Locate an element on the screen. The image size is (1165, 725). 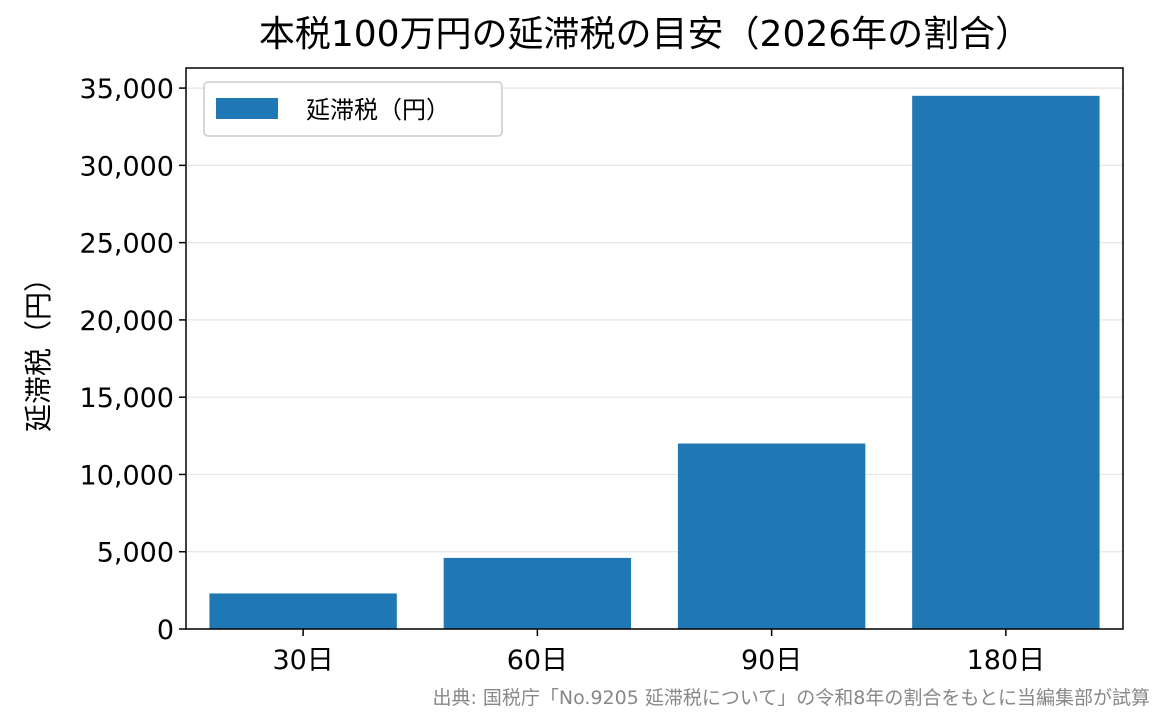
y-tick-label: 10,000 is located at coordinates (127, 475).